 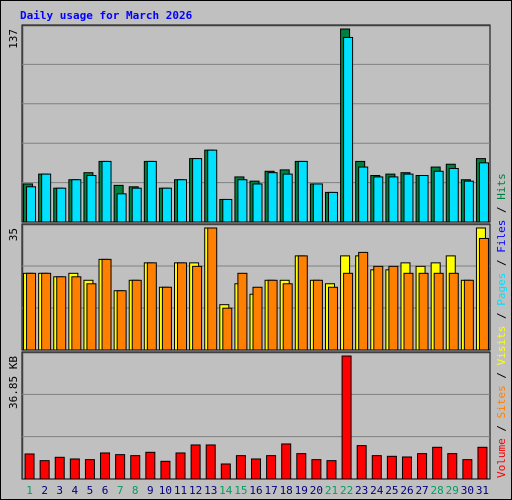 I want to click on x-tick-label-day-5: 5, so click(x=90, y=490).